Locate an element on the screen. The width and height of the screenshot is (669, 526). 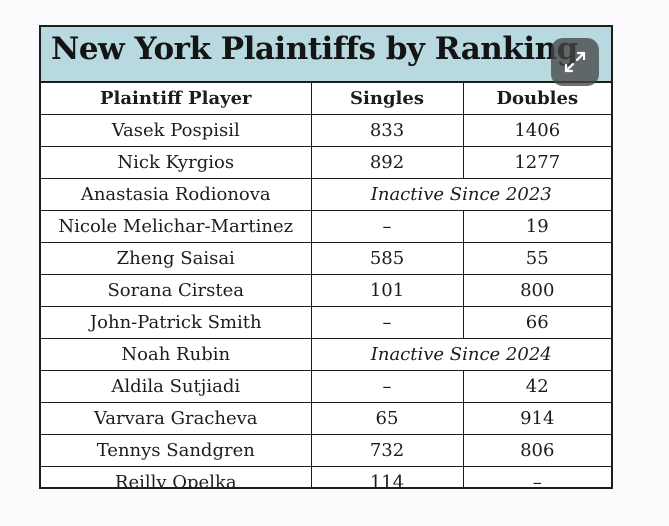
singles-ranking-cell: 114 is located at coordinates (387, 476).